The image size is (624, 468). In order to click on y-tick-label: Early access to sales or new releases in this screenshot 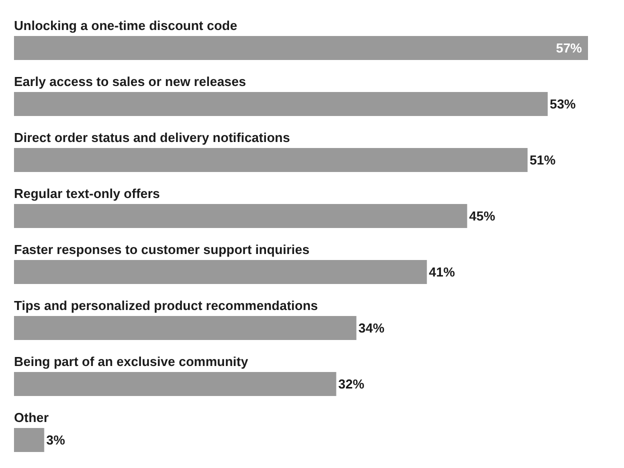, I will do `click(130, 81)`.